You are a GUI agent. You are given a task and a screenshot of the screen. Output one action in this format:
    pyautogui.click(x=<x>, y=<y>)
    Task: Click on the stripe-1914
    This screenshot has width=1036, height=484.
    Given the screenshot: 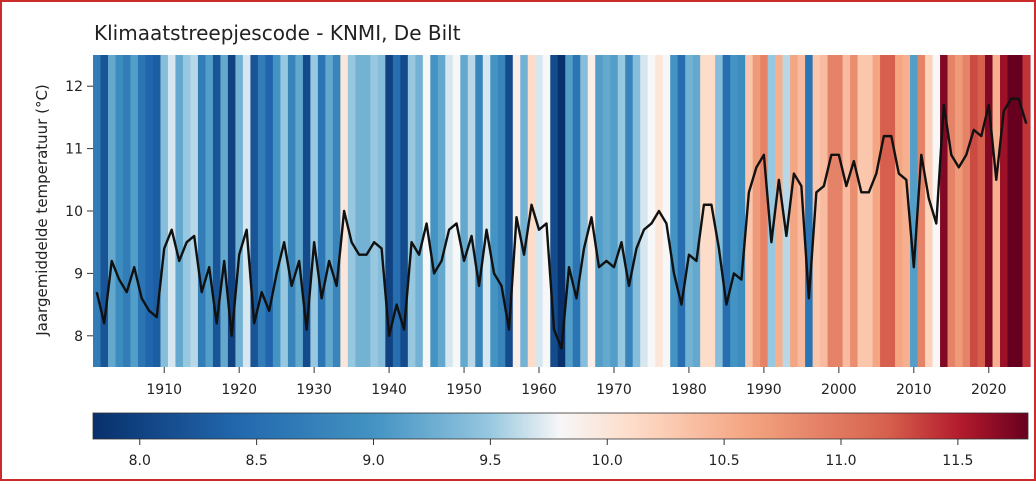 What is the action you would take?
    pyautogui.click(x=194, y=211)
    